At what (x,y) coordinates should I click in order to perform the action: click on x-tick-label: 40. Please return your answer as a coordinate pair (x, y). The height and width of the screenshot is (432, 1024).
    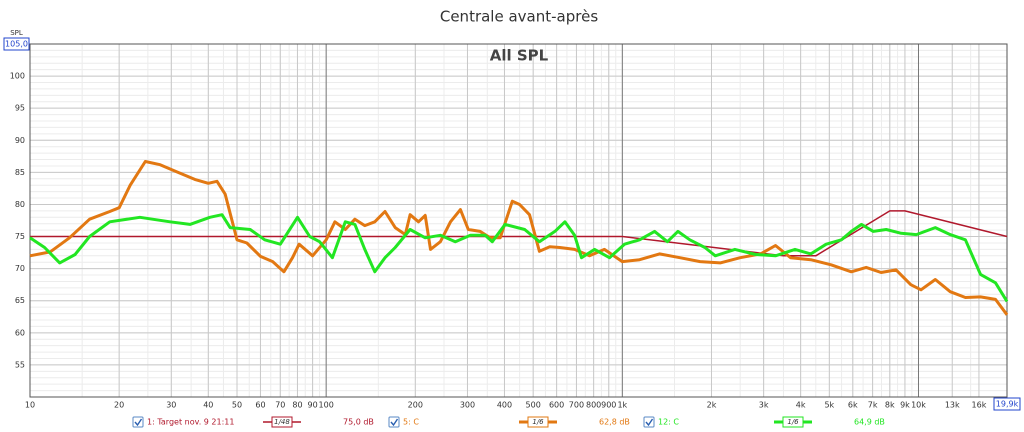
    Looking at the image, I should click on (208, 405).